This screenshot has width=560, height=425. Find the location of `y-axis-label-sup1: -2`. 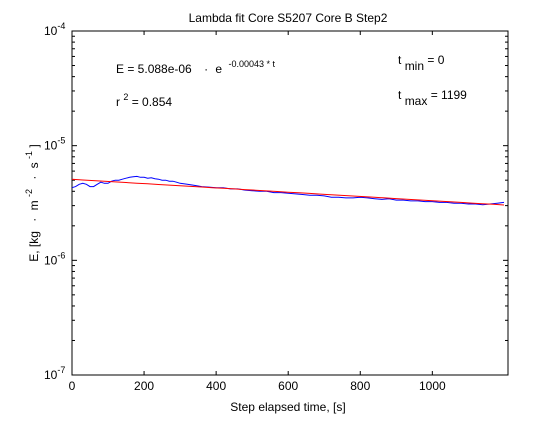

y-axis-label-sup1: -2 is located at coordinates (29, 193).